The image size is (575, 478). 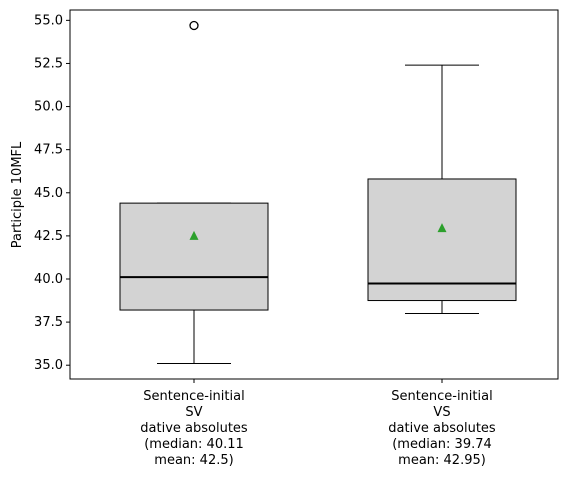 I want to click on y-tick-label: 45.0, so click(x=48, y=193).